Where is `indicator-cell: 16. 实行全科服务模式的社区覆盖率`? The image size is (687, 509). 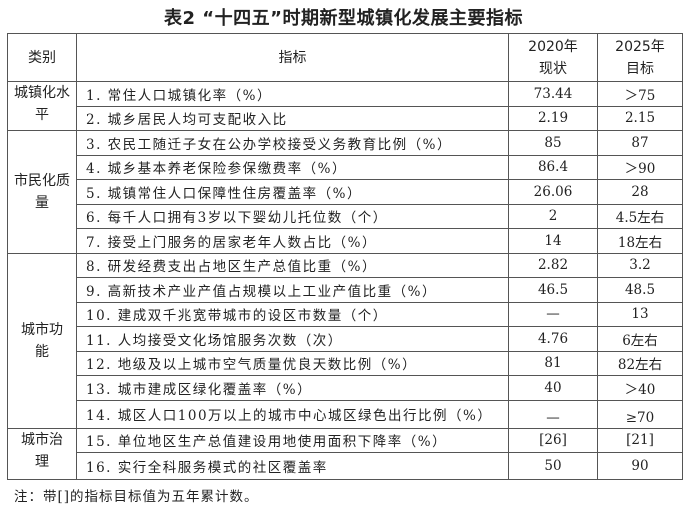 indicator-cell: 16. 实行全科服务模式的社区覆盖率 is located at coordinates (292, 466).